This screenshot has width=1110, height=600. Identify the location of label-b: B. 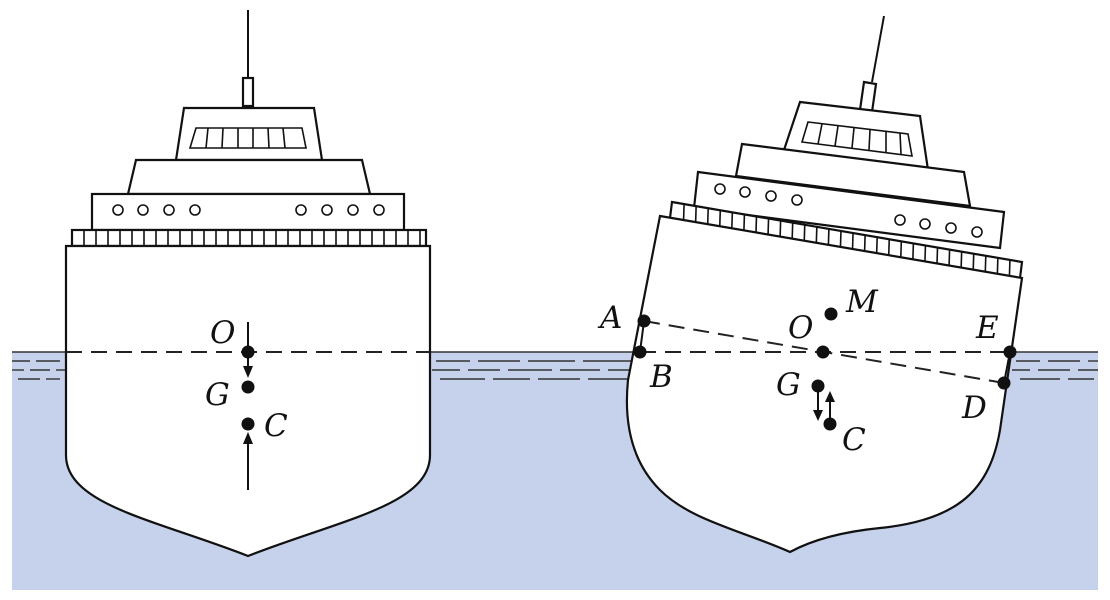
(661, 377).